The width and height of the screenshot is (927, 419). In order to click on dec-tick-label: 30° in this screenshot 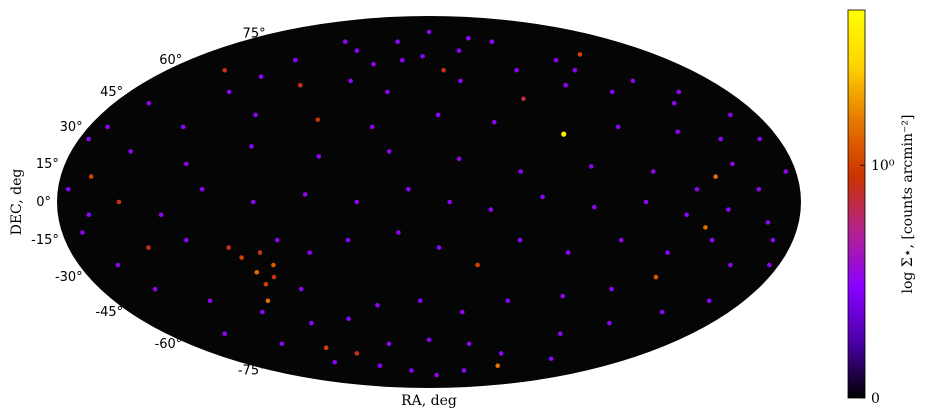, I will do `click(71, 127)`.